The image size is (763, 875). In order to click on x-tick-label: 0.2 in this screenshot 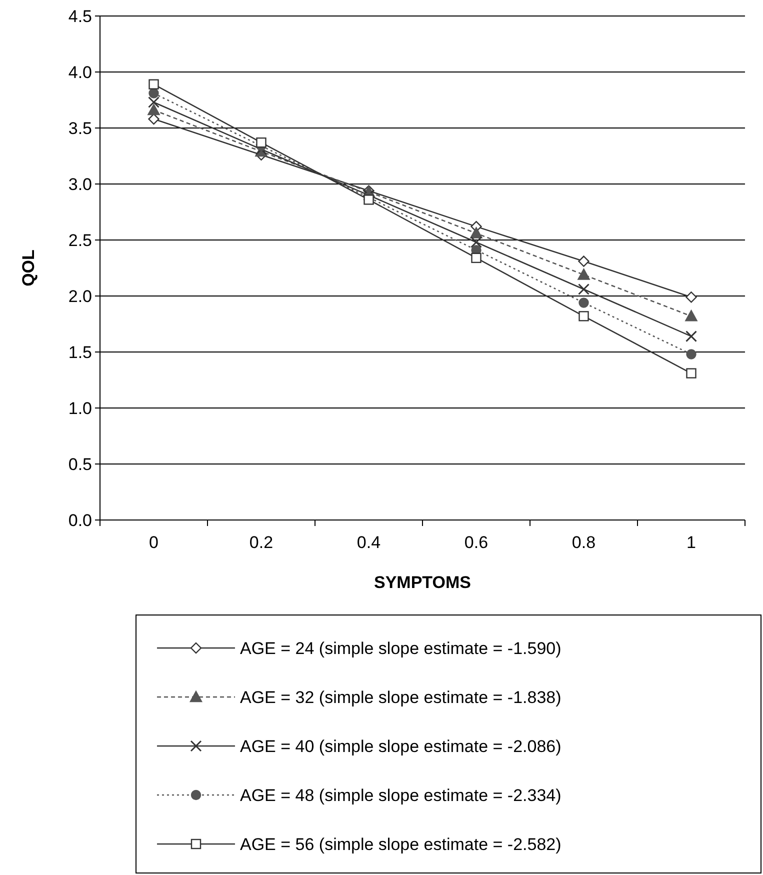, I will do `click(261, 542)`.